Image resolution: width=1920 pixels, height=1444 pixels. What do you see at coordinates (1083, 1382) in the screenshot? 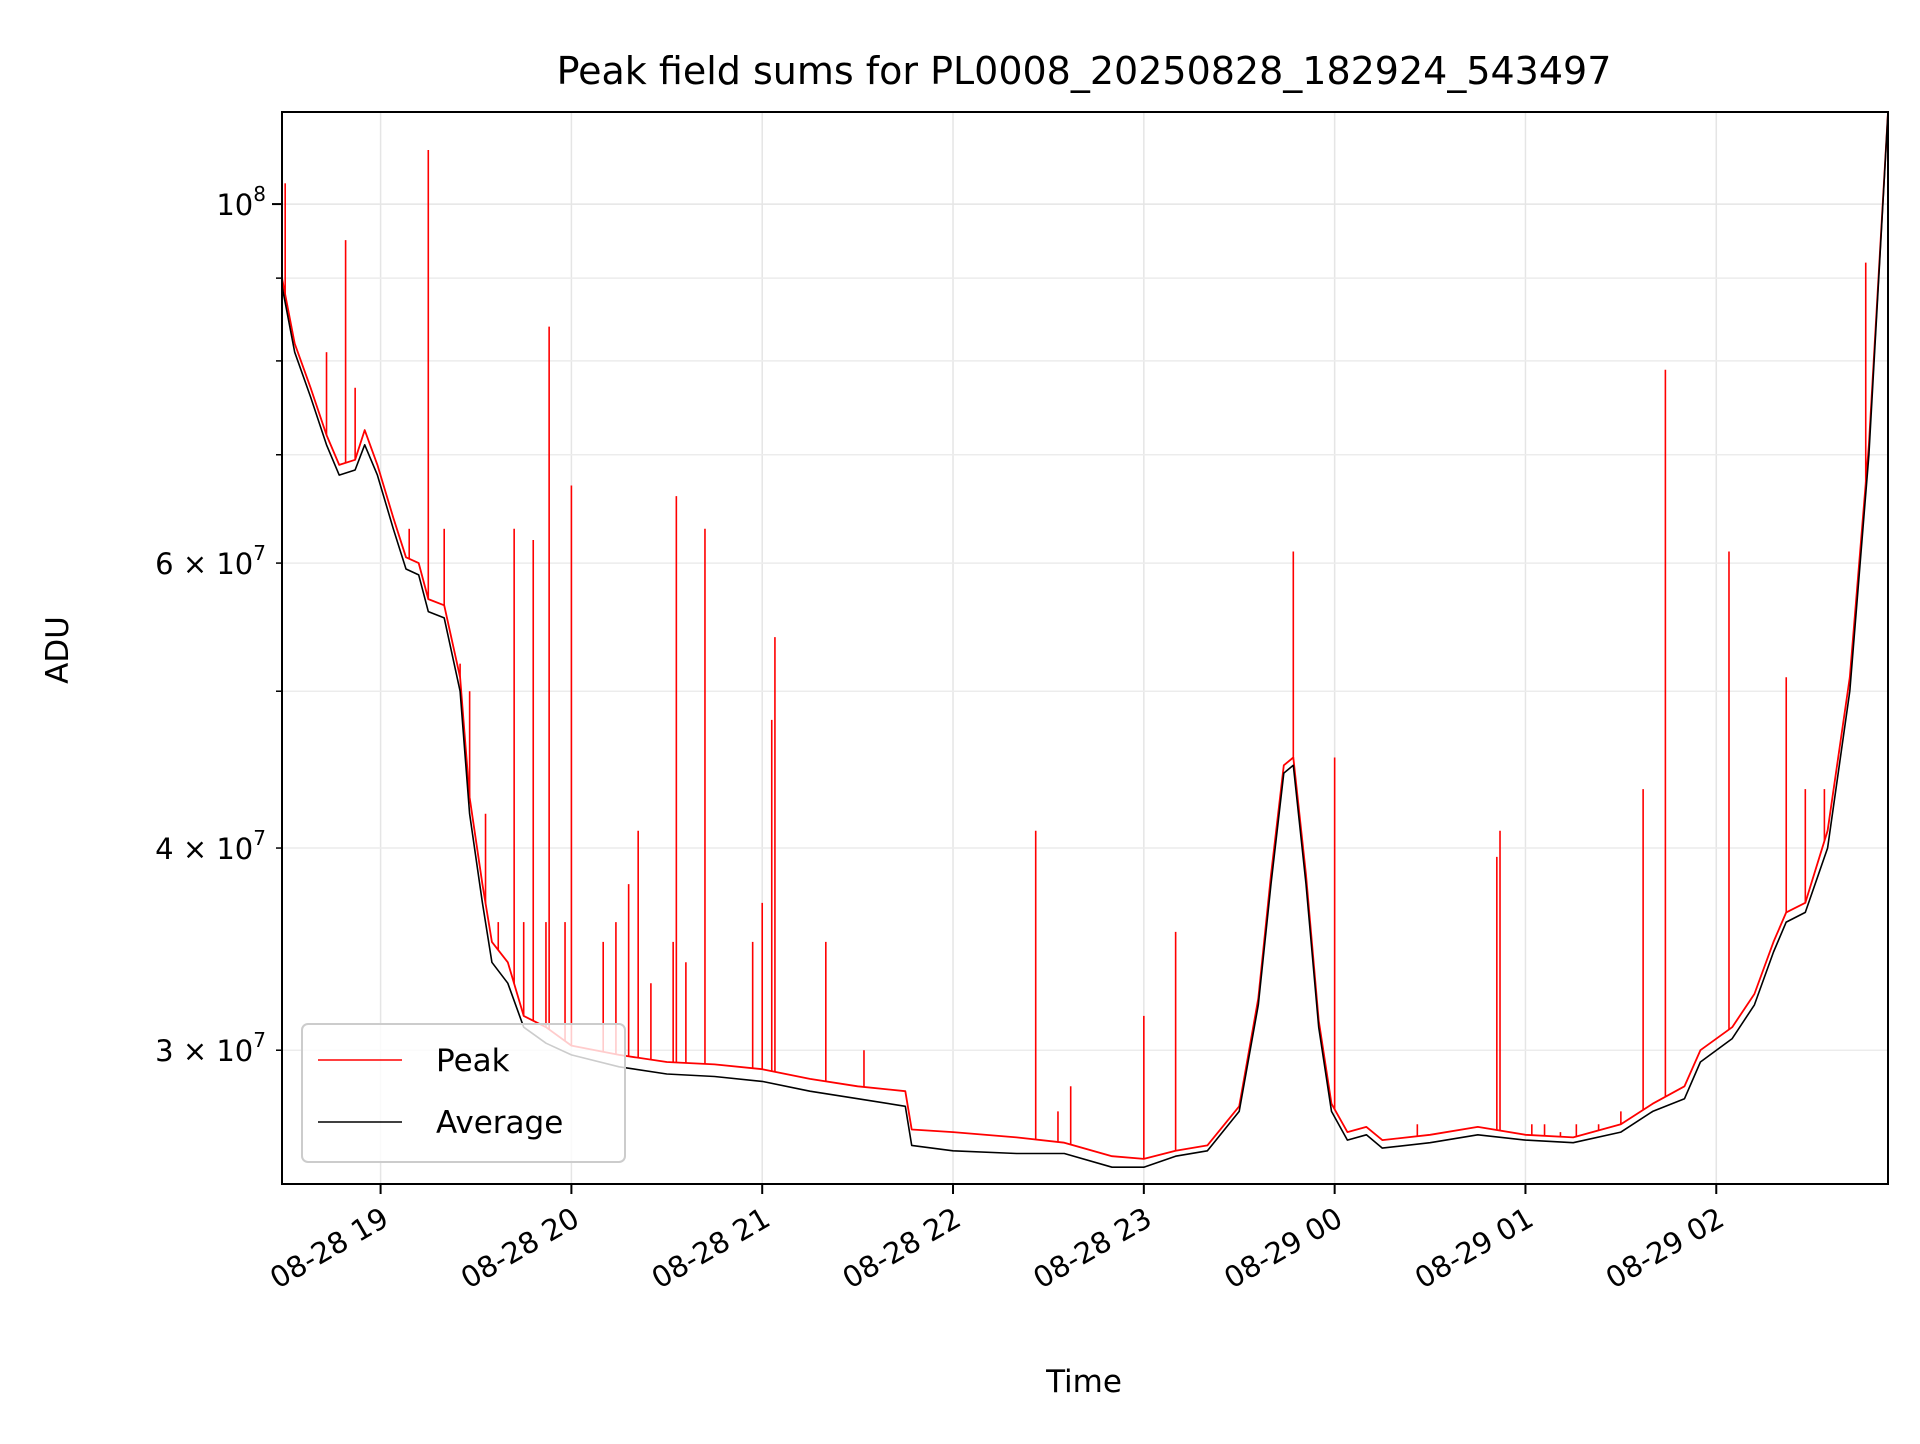
I see `x-axis-label: Time` at bounding box center [1083, 1382].